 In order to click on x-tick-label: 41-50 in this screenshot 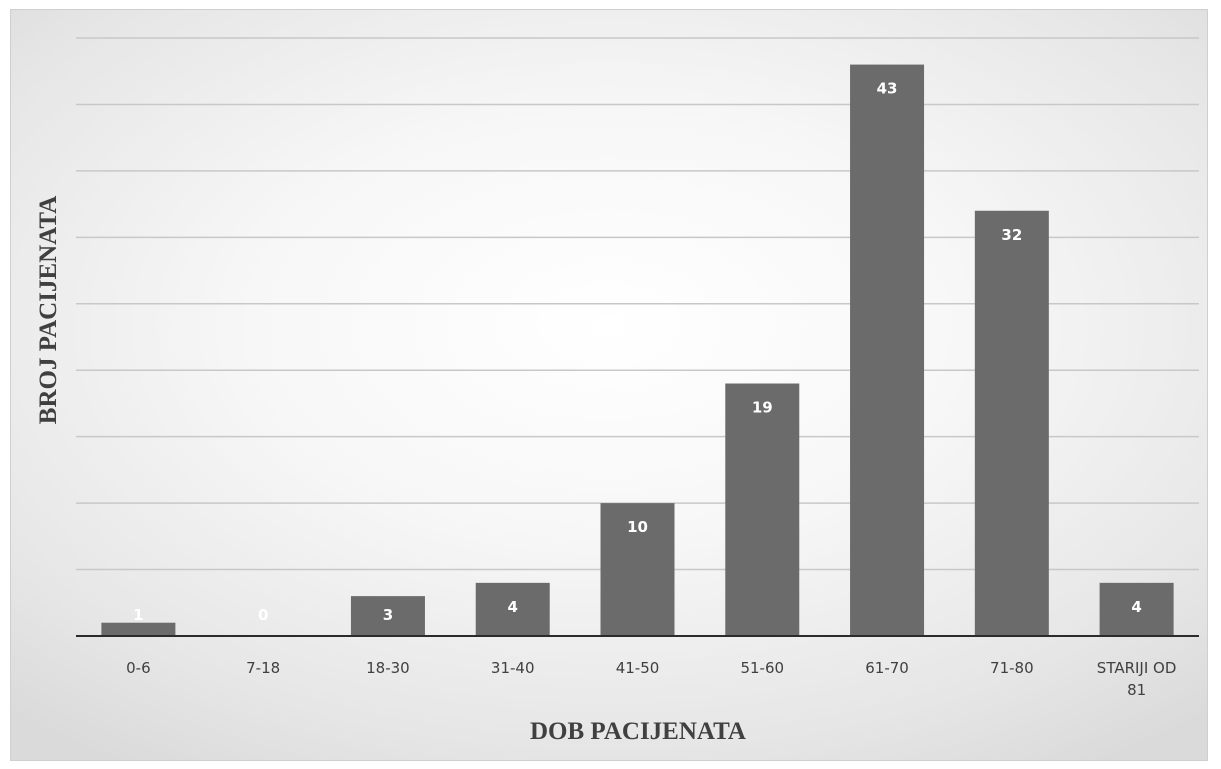, I will do `click(638, 668)`.